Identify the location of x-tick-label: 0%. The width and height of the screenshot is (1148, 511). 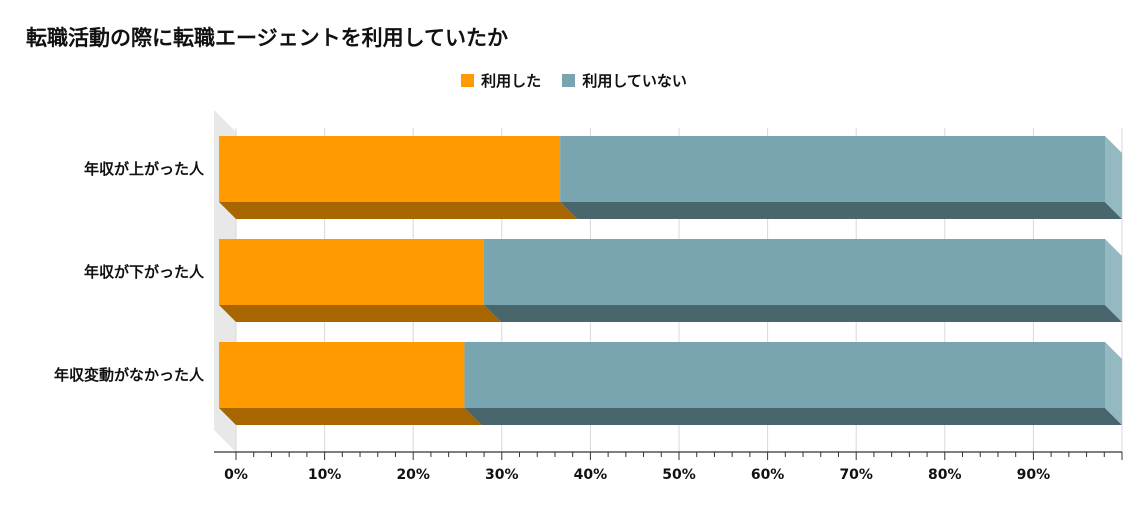
(236, 475).